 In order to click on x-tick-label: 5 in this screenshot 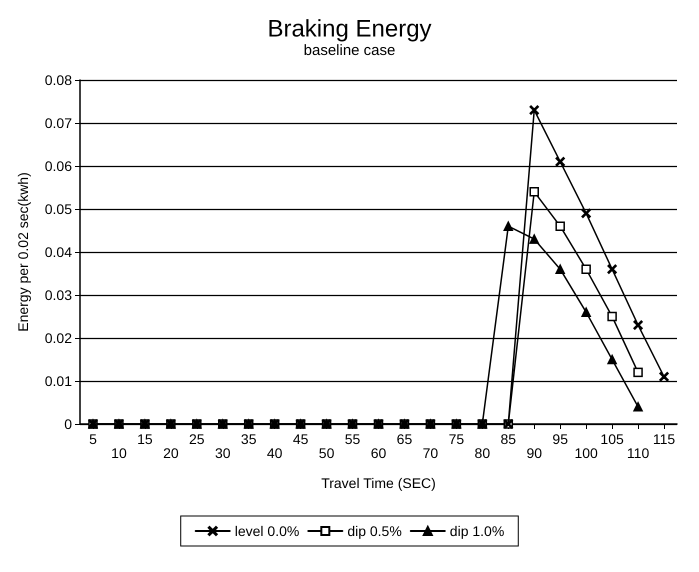, I will do `click(93, 439)`.